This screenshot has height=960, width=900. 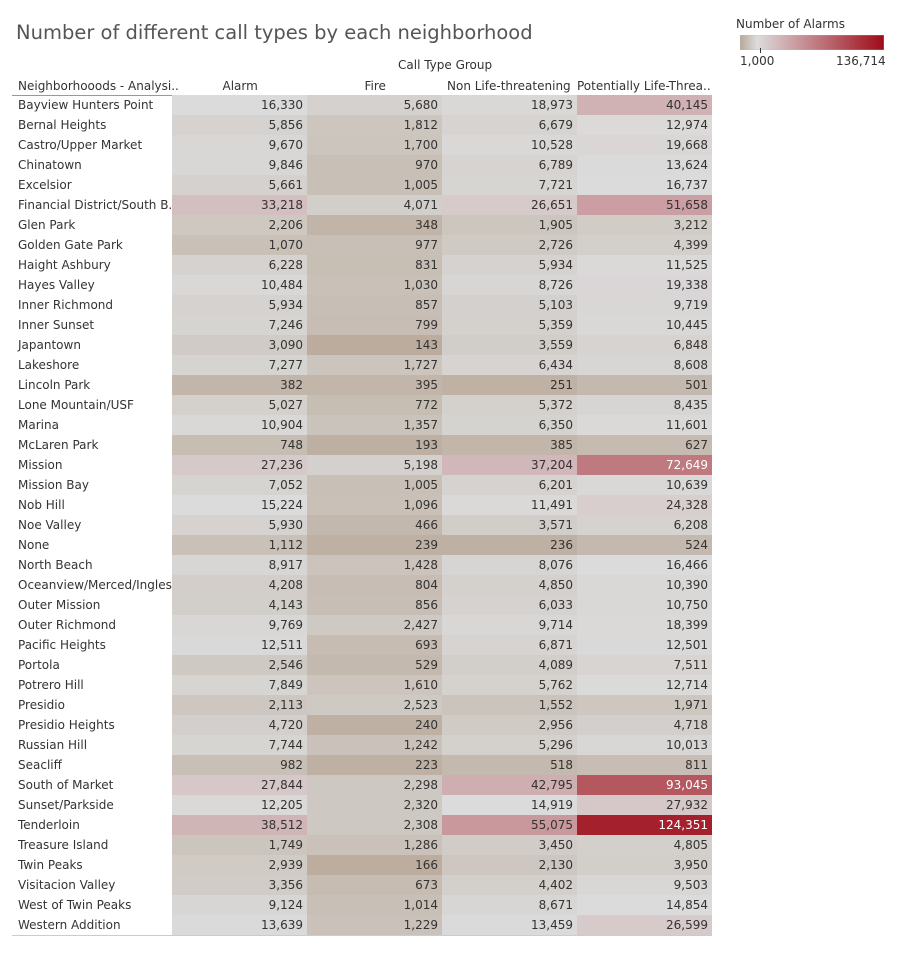 I want to click on heatmap-cell: 529, so click(x=374, y=665).